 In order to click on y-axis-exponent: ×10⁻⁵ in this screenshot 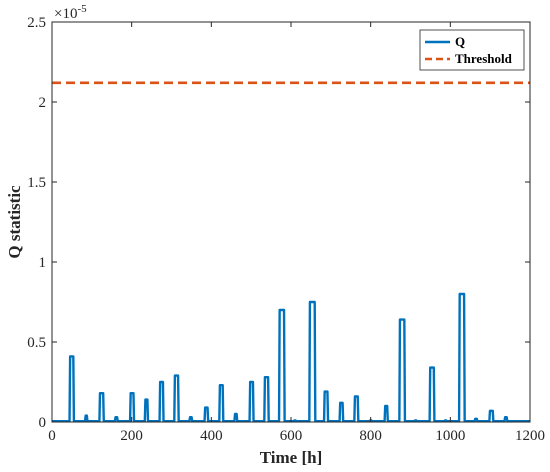, I will do `click(70, 12)`.